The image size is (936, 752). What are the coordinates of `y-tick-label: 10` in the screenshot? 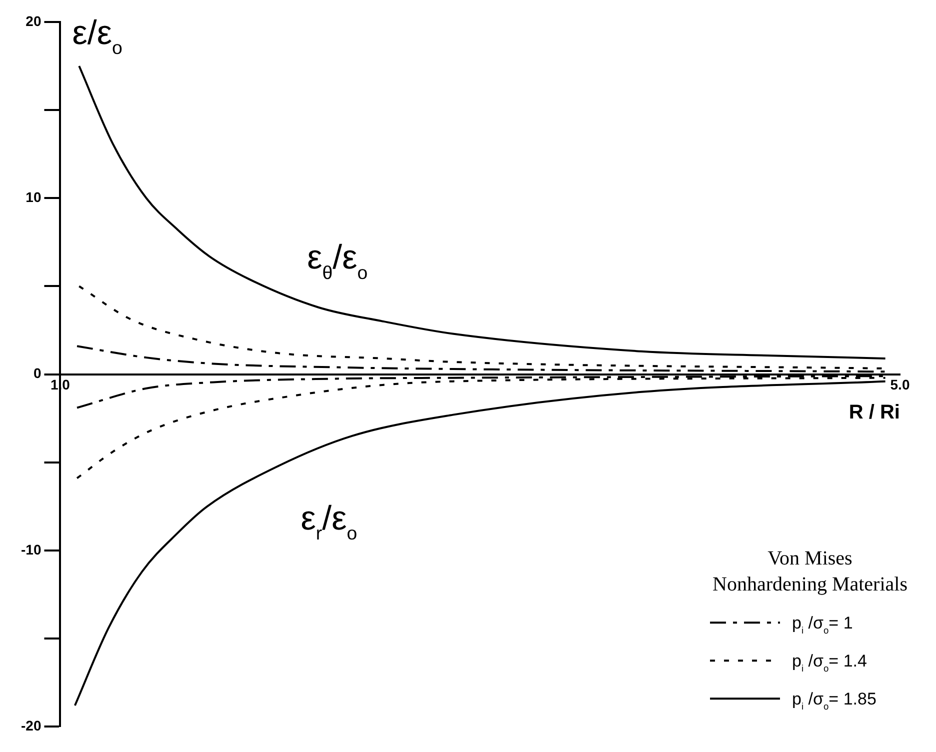 It's located at (34, 197).